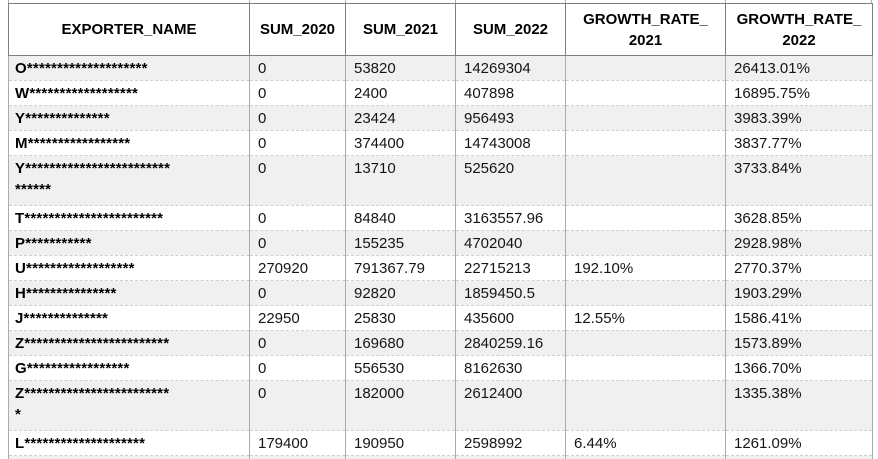 This screenshot has height=459, width=878. I want to click on header-growth-rate-2021: GROWTH_RATE_ 2021, so click(645, 29).